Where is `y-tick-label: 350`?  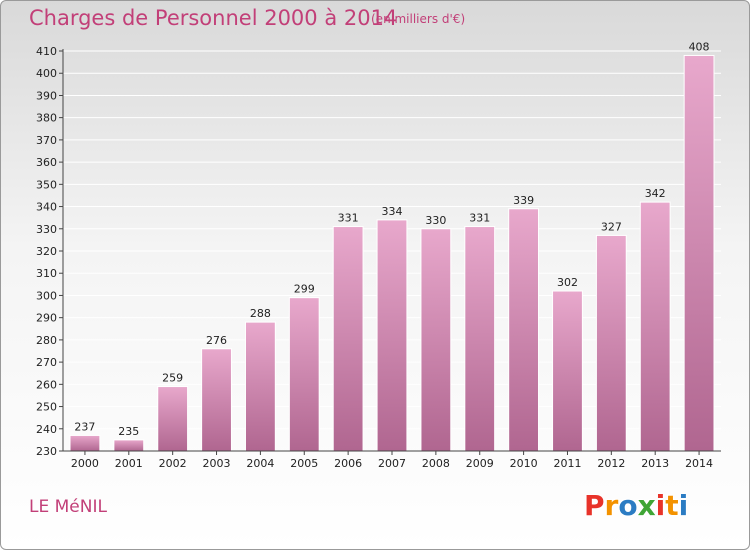
y-tick-label: 350 is located at coordinates (46, 184).